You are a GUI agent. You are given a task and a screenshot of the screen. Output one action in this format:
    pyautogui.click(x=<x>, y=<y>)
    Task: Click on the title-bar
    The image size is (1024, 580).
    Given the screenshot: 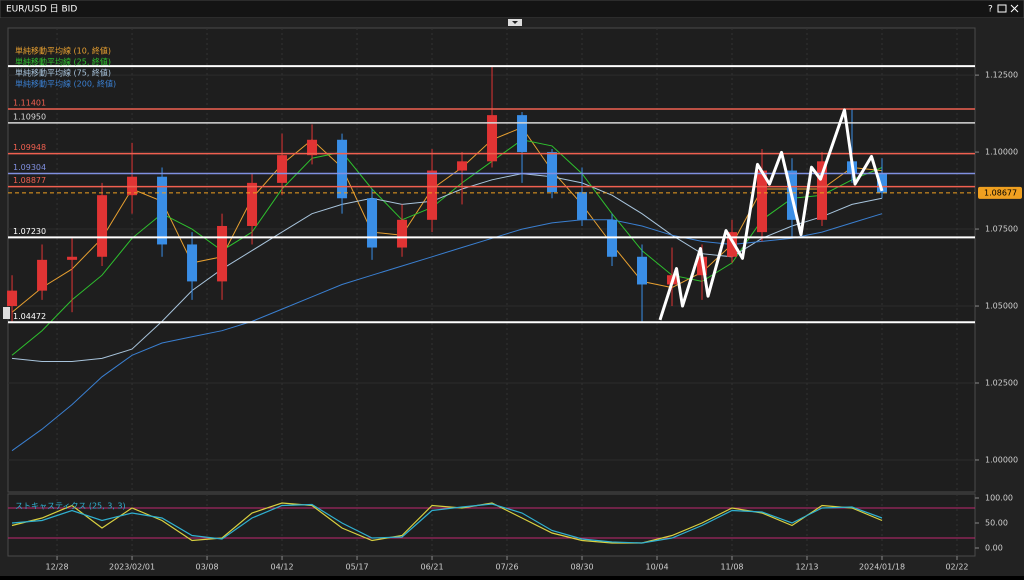 What is the action you would take?
    pyautogui.click(x=512, y=9)
    